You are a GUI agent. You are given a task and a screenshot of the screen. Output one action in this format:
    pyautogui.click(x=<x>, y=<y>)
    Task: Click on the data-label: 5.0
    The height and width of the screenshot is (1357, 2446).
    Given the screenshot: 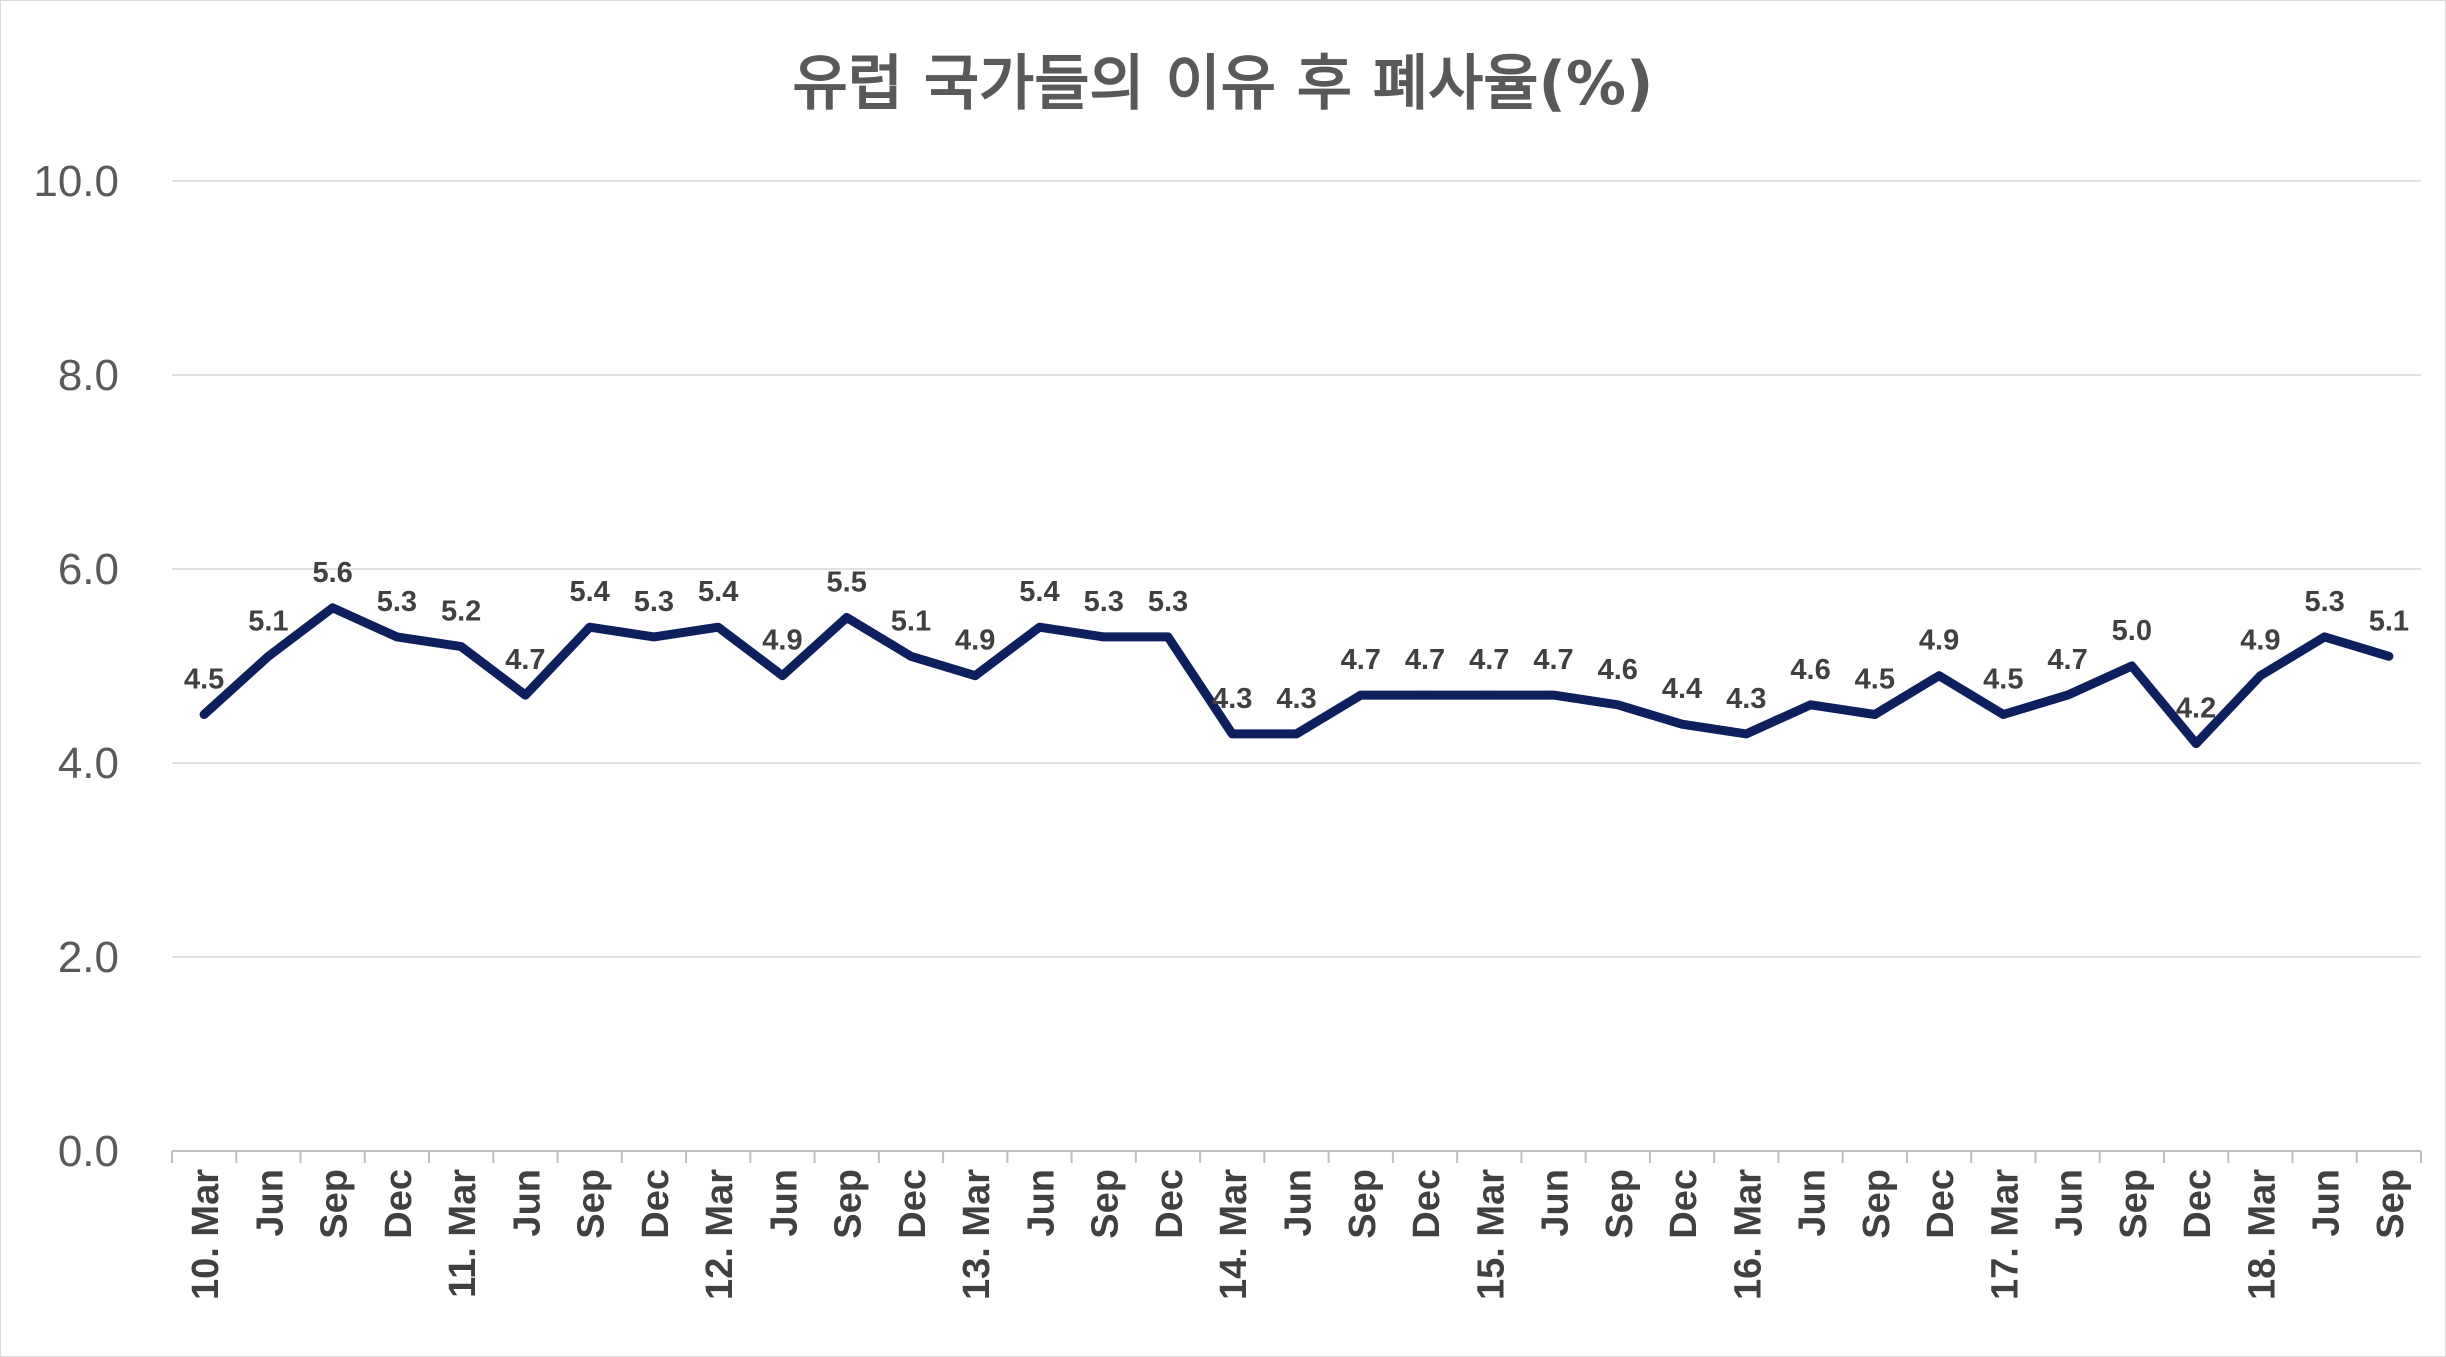 What is the action you would take?
    pyautogui.click(x=2132, y=631)
    